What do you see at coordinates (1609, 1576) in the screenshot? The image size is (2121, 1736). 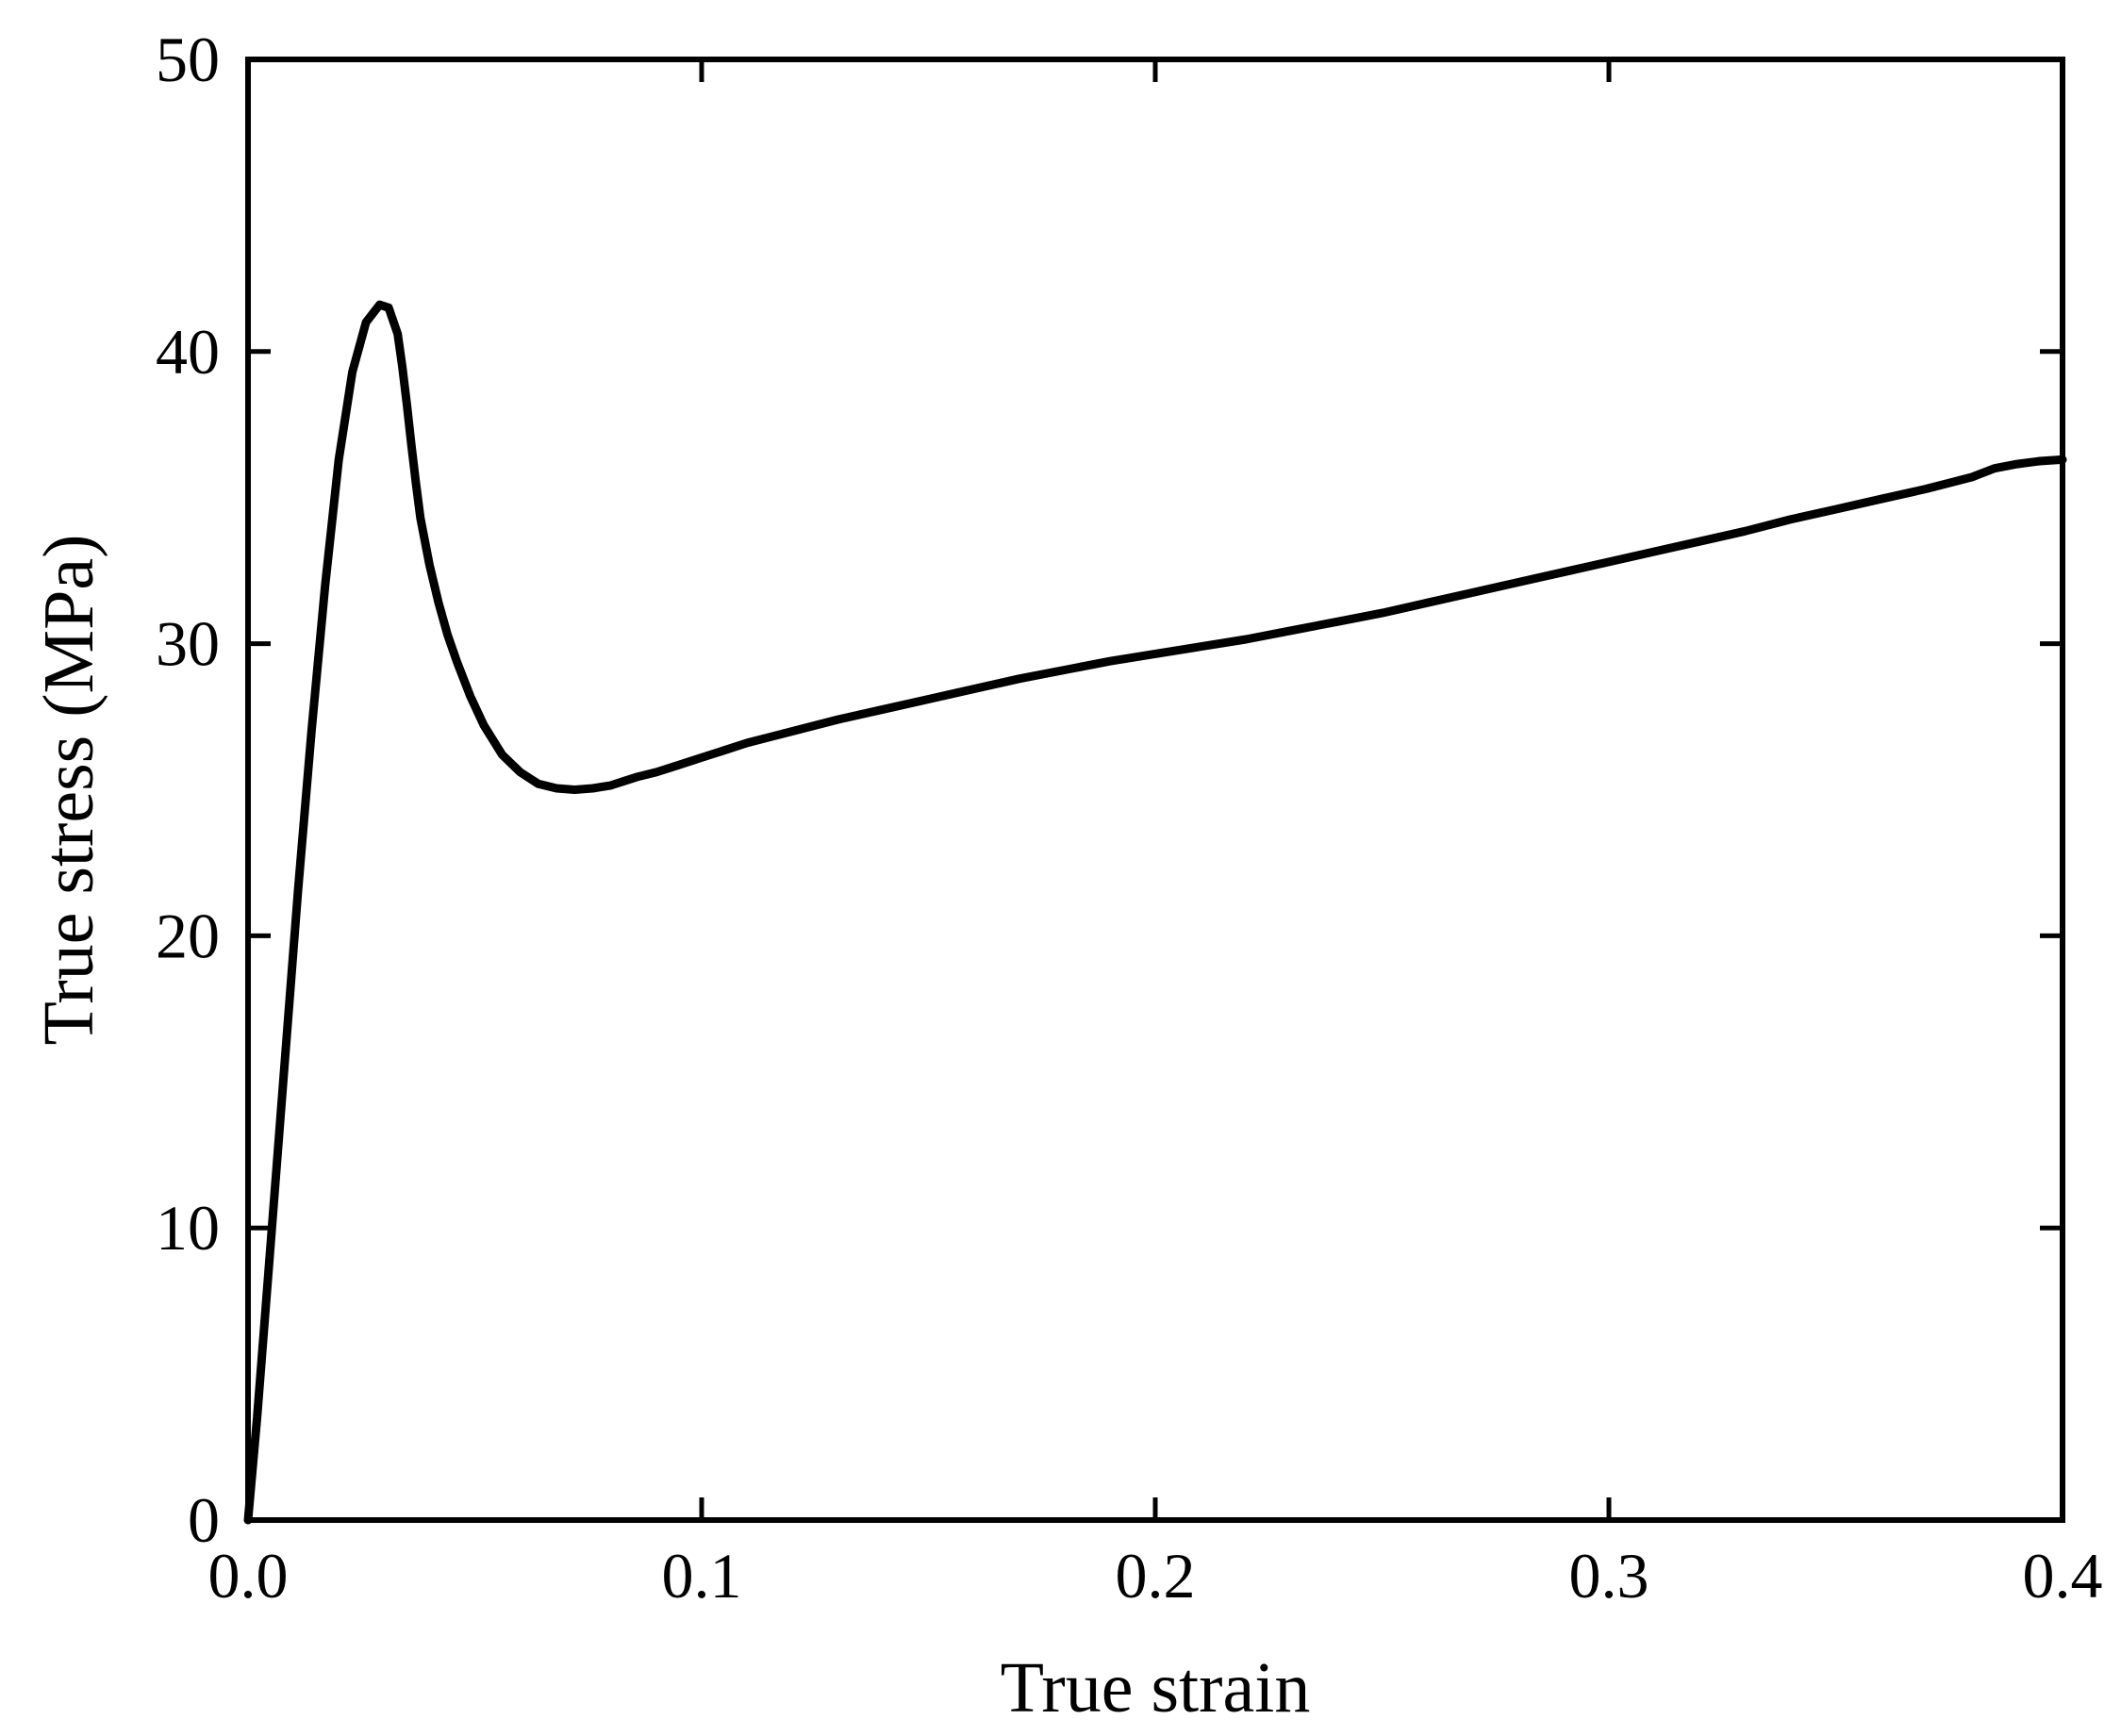 I see `x-tick-label: 0.3` at bounding box center [1609, 1576].